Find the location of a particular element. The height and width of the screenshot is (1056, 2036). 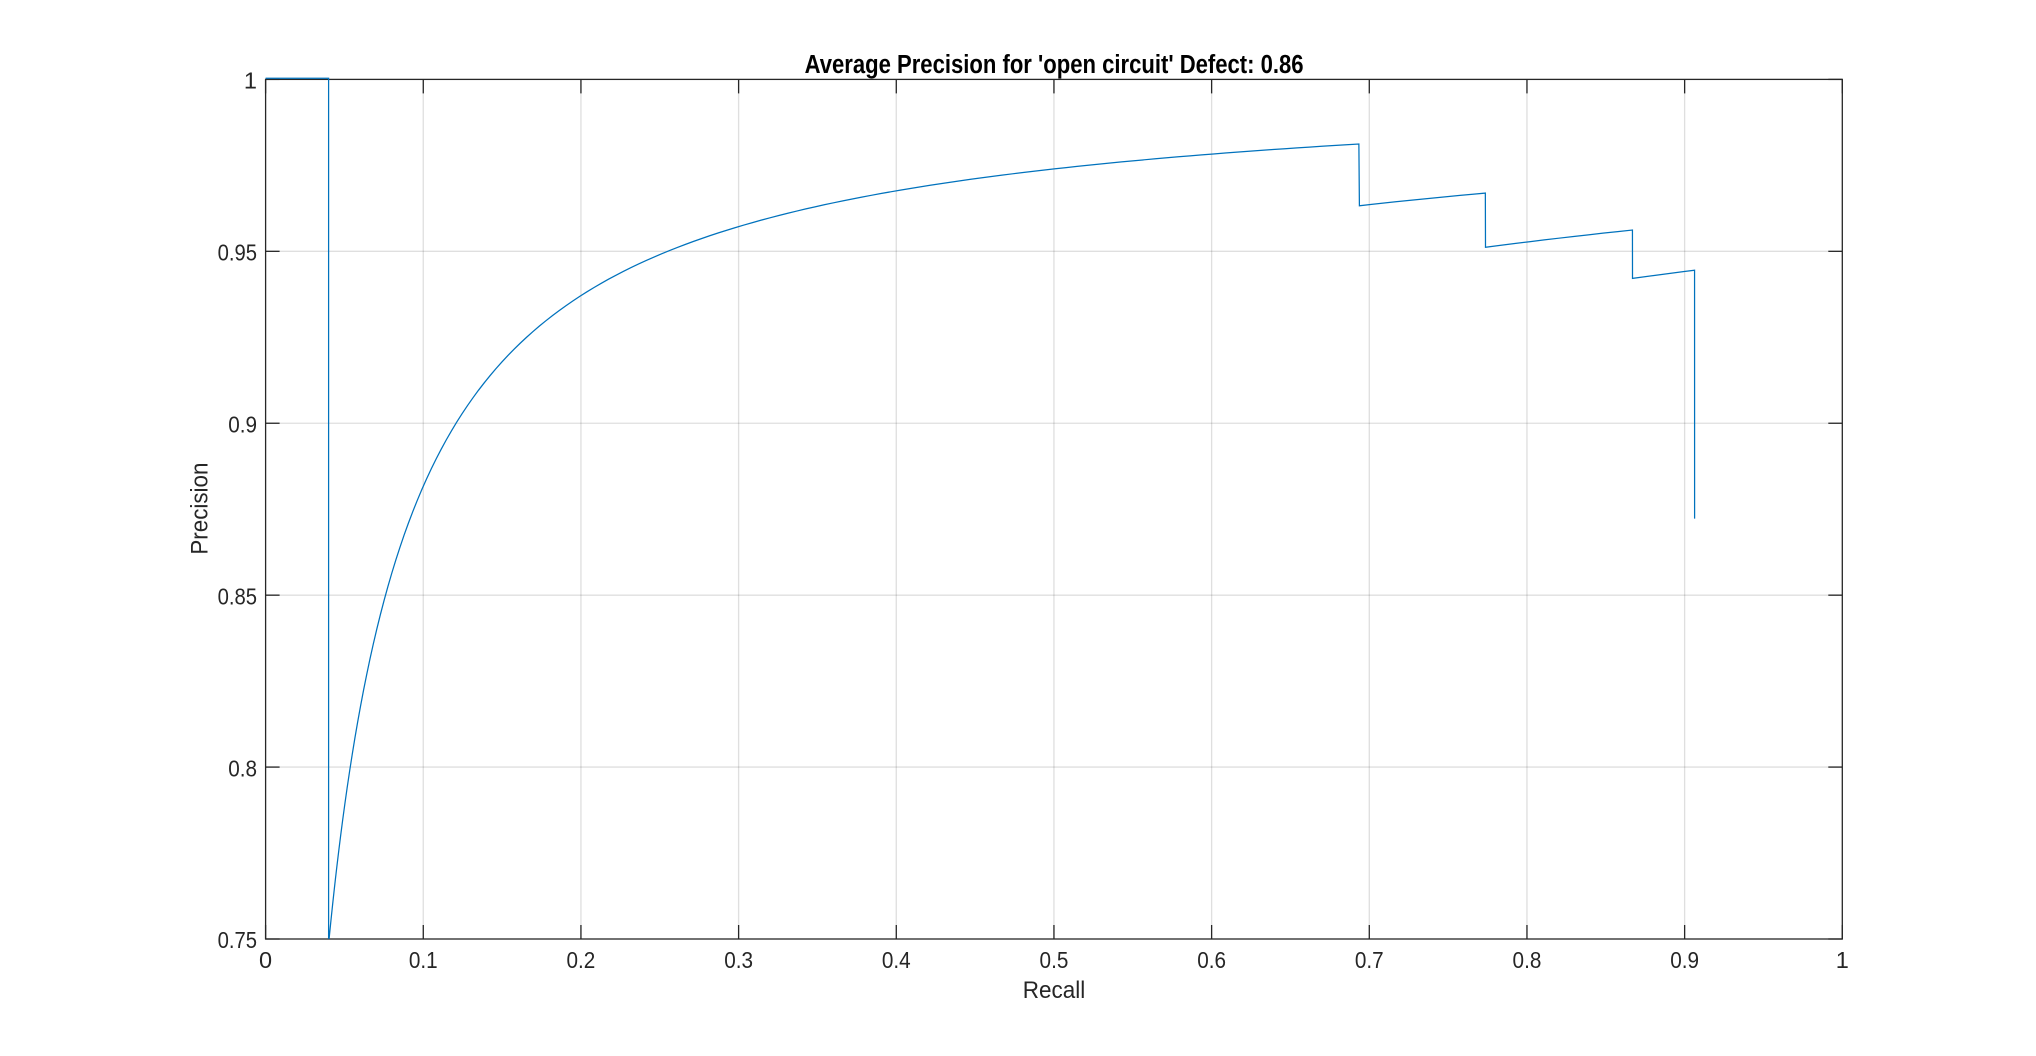

svg-text: 0.95 is located at coordinates (237, 253).